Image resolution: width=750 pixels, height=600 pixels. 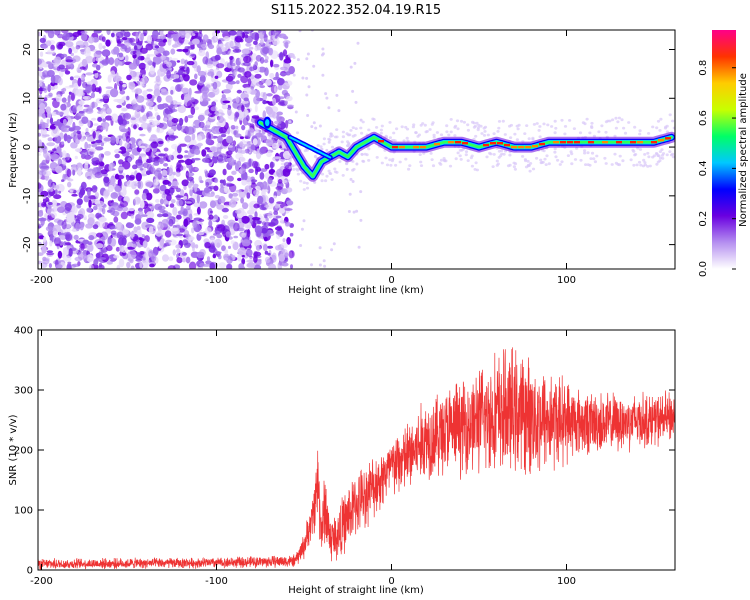 I want to click on colorbar-tick-label: 0.8, so click(x=703, y=68).